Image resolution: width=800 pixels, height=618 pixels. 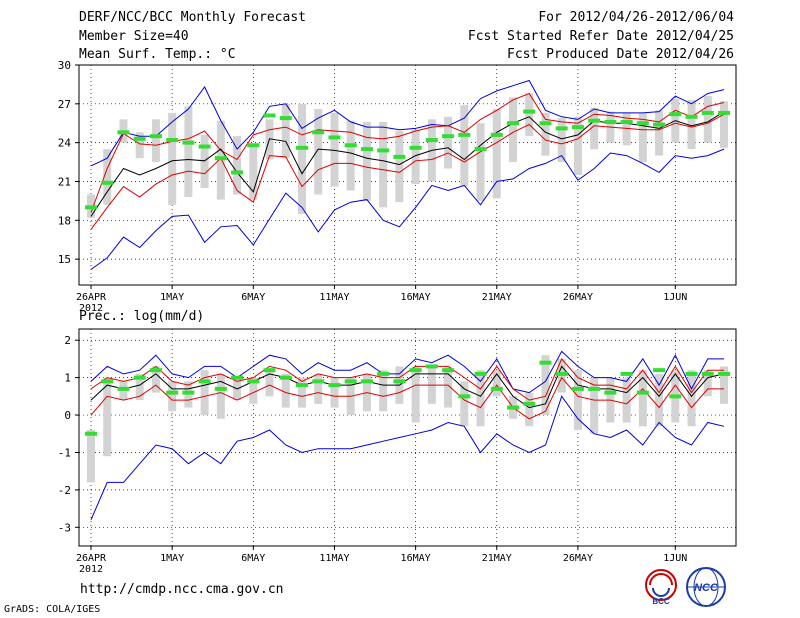 What do you see at coordinates (253, 558) in the screenshot?
I see `precip-x-tick-label: 6MAY` at bounding box center [253, 558].